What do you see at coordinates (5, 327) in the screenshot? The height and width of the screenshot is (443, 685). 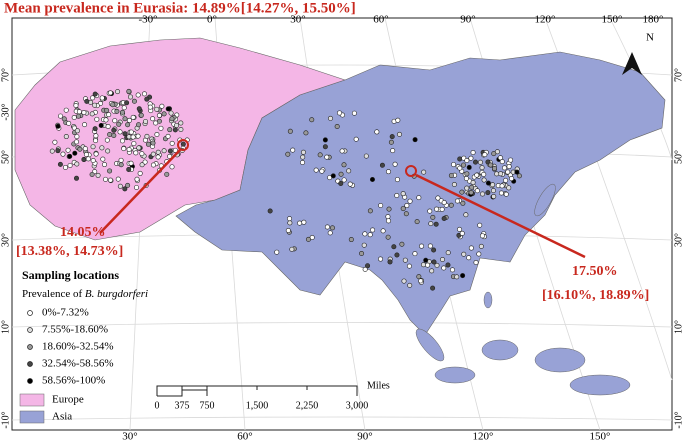 I see `graticule-label: 10°` at bounding box center [5, 327].